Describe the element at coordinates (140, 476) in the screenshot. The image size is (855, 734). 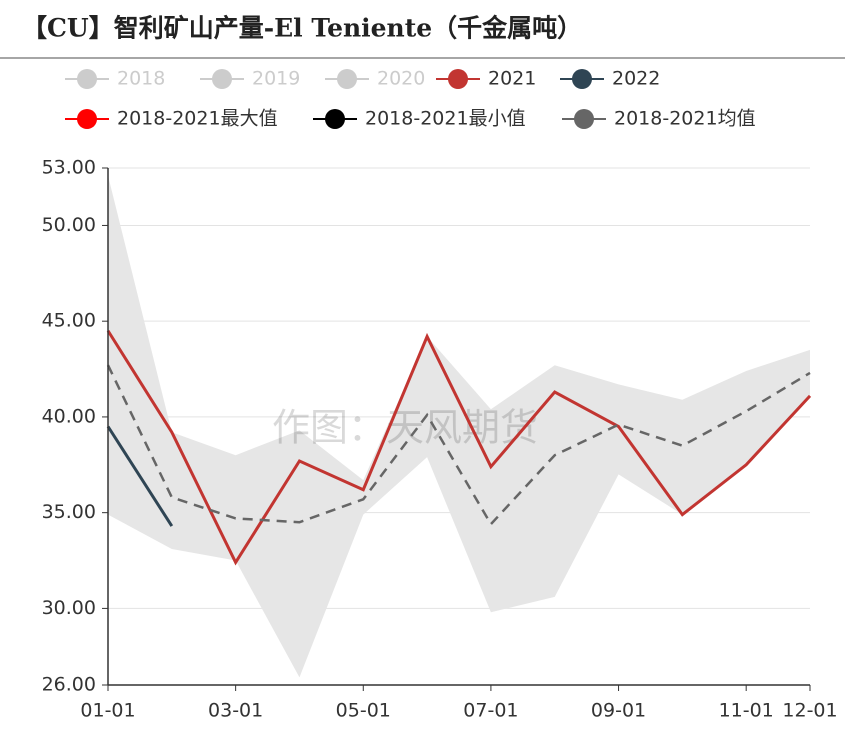
I see `series-line` at that location.